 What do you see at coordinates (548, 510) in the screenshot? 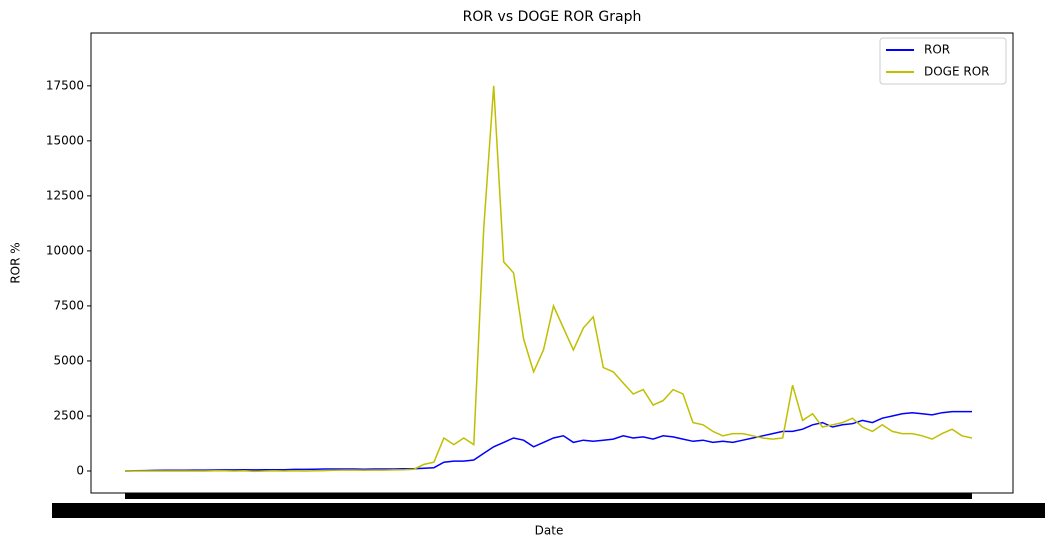
I see `overlapping-x-tick-labels` at bounding box center [548, 510].